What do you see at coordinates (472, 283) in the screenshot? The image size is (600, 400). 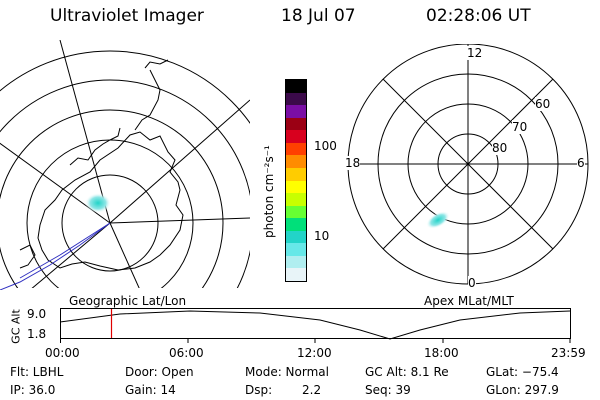 I see `mlt-0-label: 0` at bounding box center [472, 283].